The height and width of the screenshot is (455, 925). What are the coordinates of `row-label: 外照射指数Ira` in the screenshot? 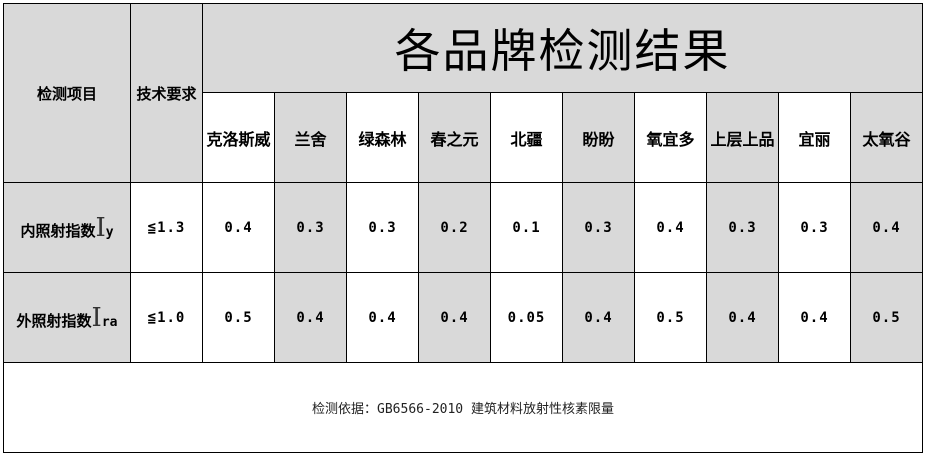 It's located at (67, 317).